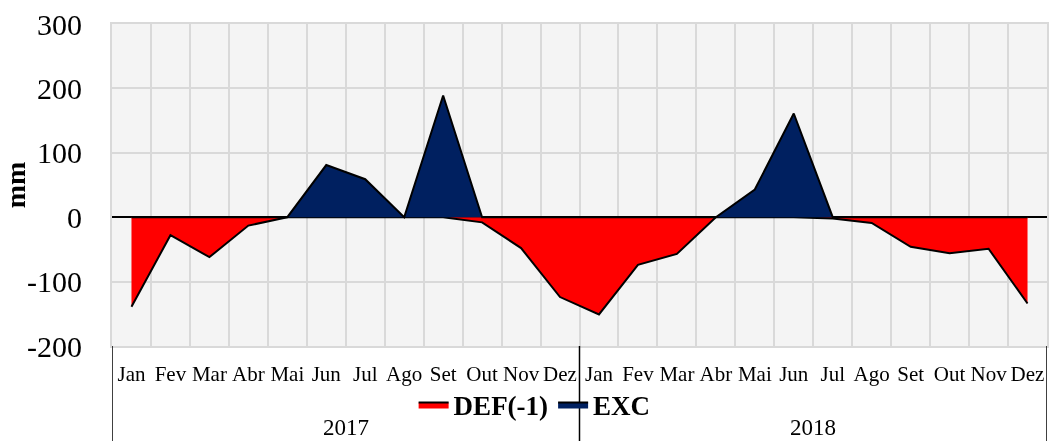  I want to click on y-tick-label: 0, so click(74, 217).